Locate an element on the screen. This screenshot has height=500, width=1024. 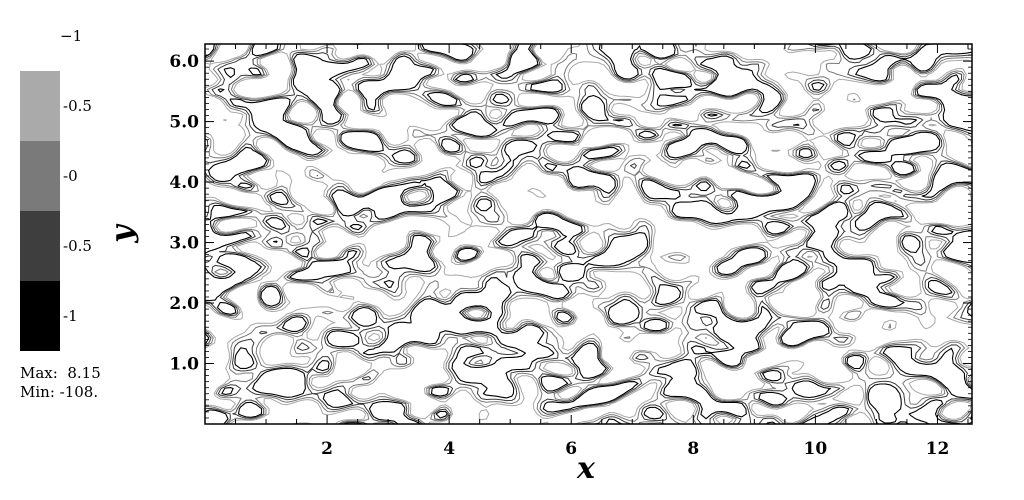
y-tick-label: 6.0 is located at coordinates (184, 62).